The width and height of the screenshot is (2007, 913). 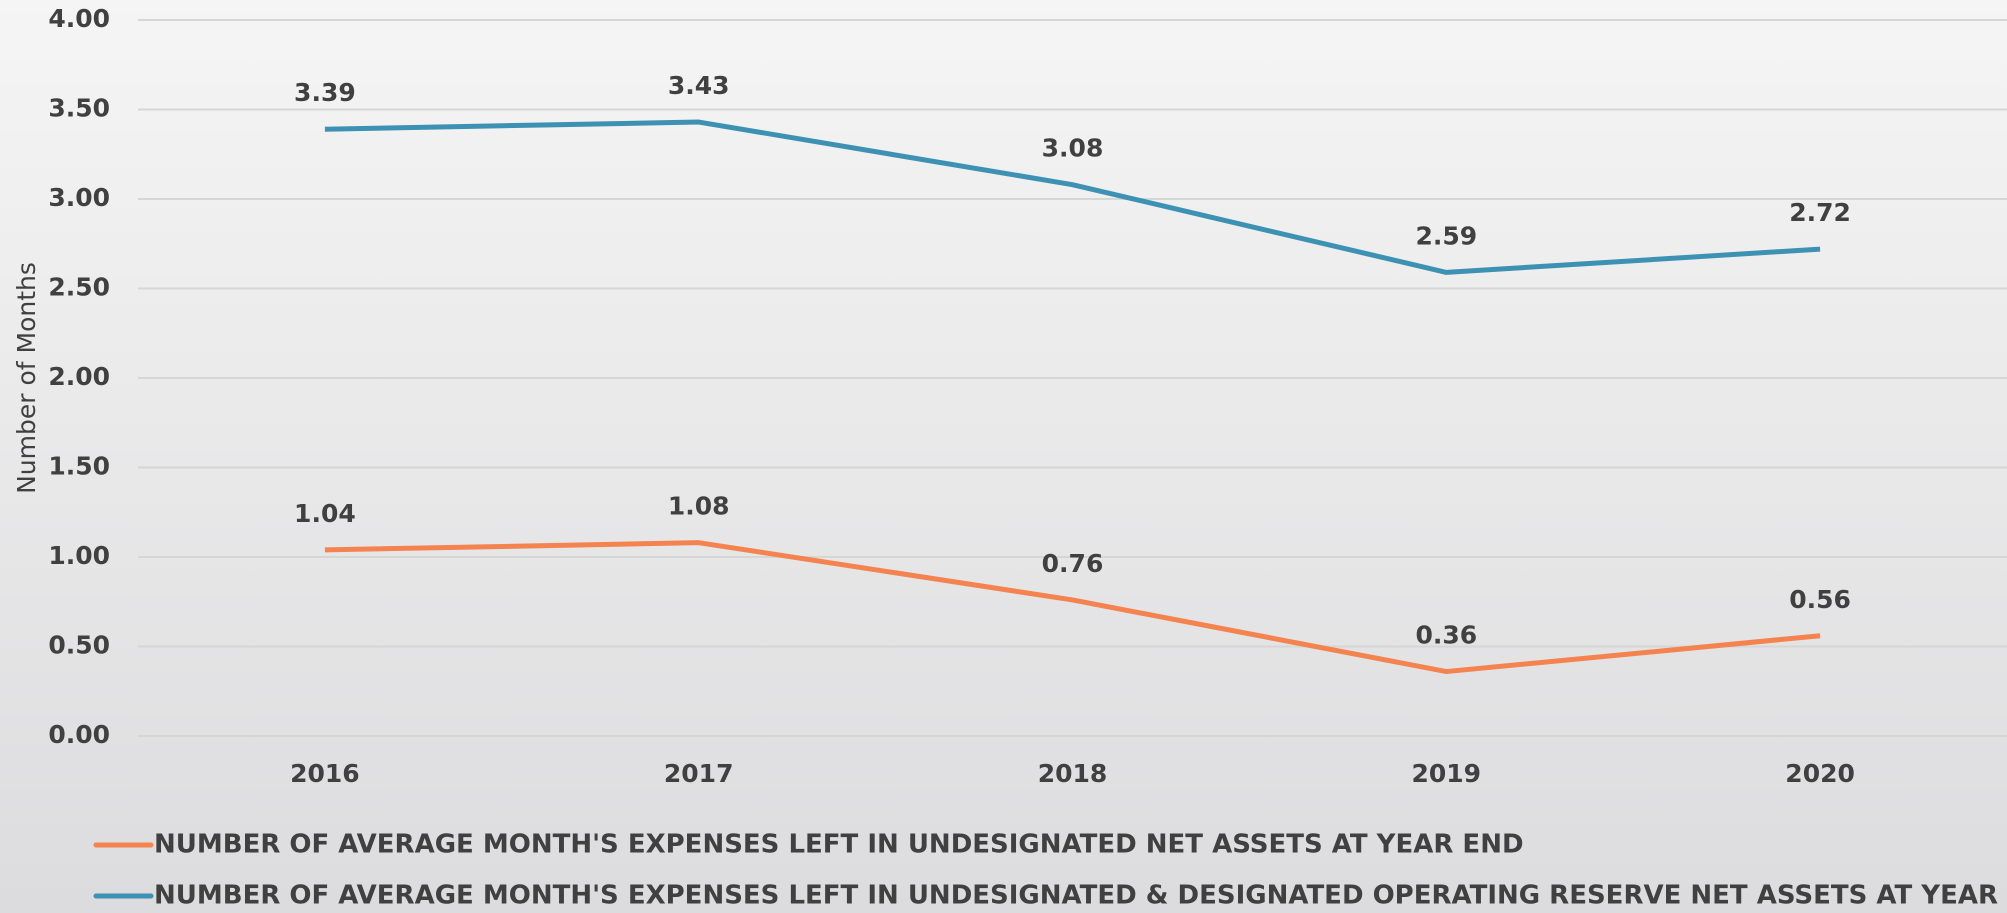 I want to click on x-tick-label: 2020, so click(x=1820, y=773).